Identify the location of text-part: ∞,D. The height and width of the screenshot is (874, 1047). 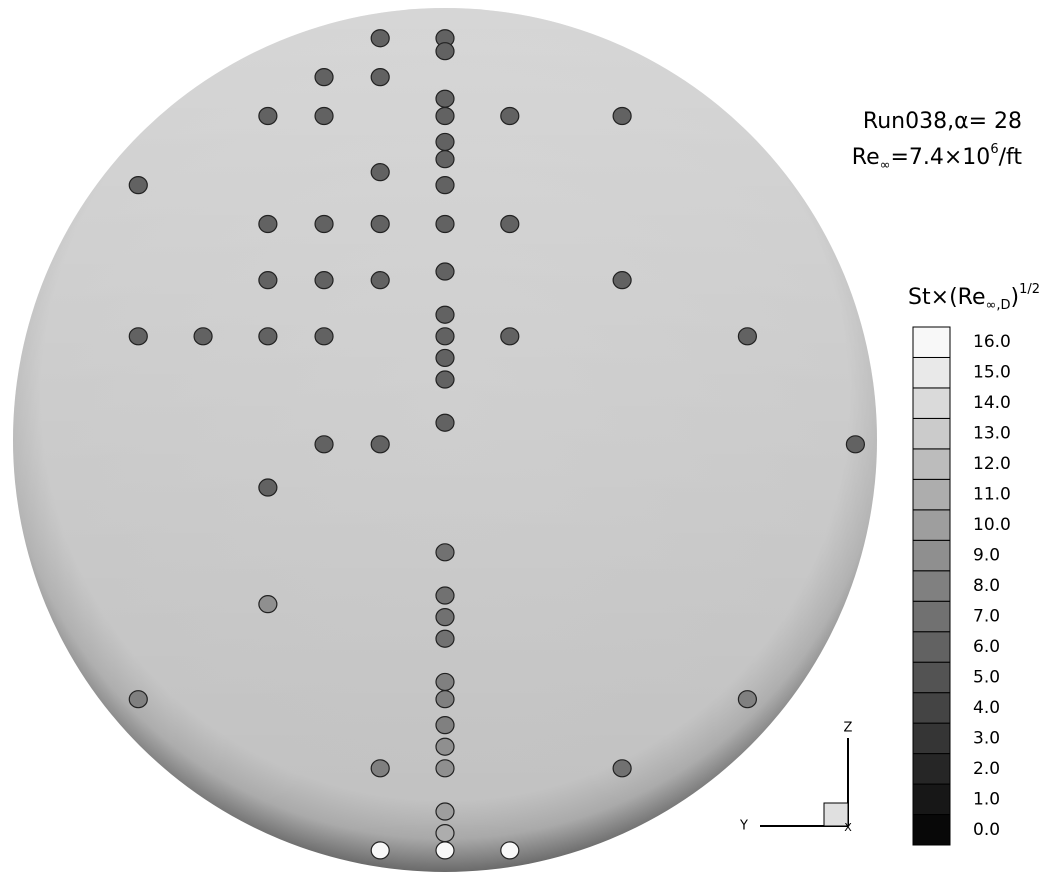
(998, 305).